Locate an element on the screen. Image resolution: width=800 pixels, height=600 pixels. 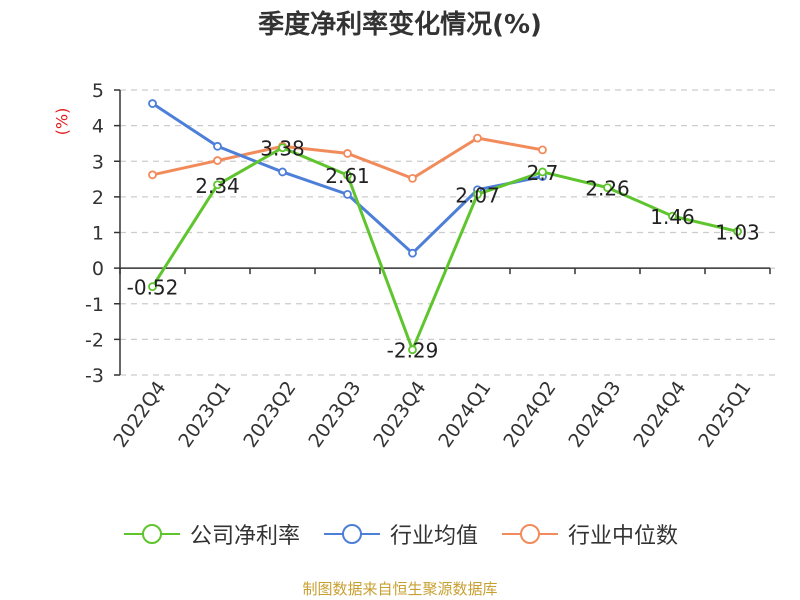
x-tick-label: 2024Q2 is located at coordinates (529, 414).